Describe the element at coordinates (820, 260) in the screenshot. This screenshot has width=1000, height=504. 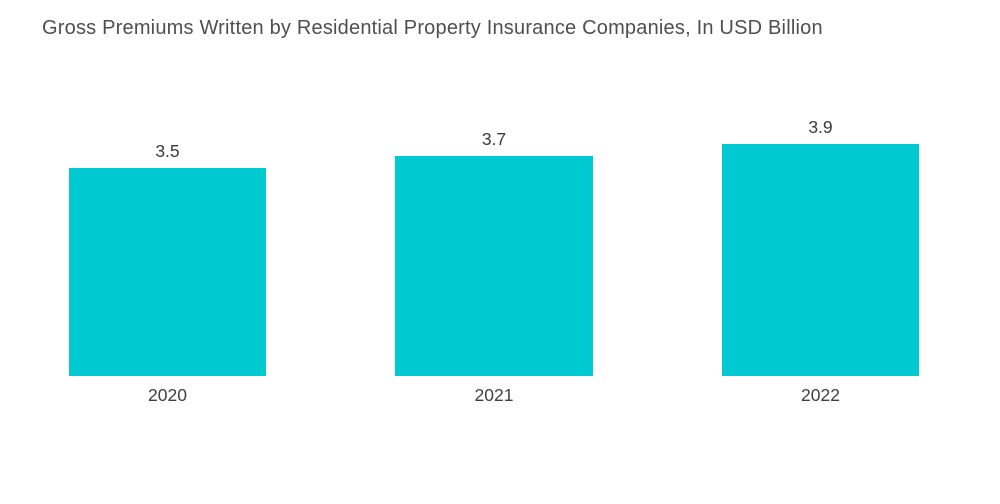
I see `bar-2022` at that location.